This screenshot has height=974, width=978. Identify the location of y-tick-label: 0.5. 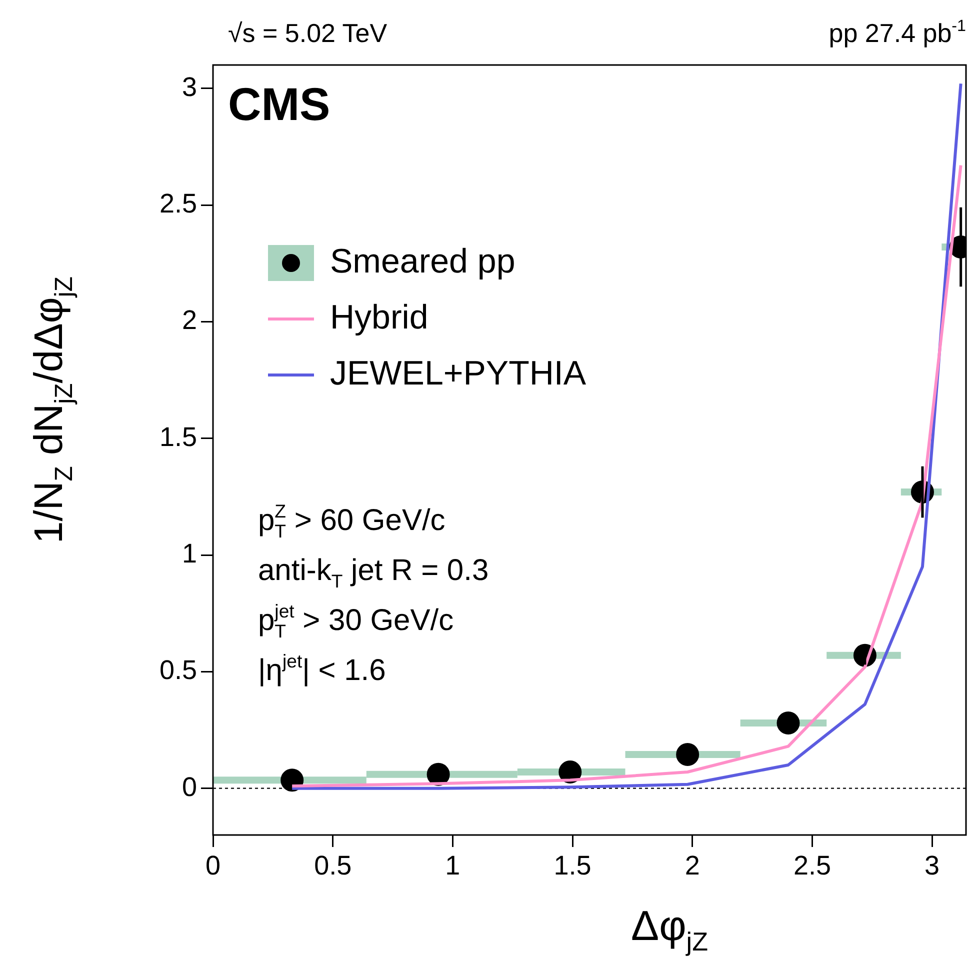
(178, 670).